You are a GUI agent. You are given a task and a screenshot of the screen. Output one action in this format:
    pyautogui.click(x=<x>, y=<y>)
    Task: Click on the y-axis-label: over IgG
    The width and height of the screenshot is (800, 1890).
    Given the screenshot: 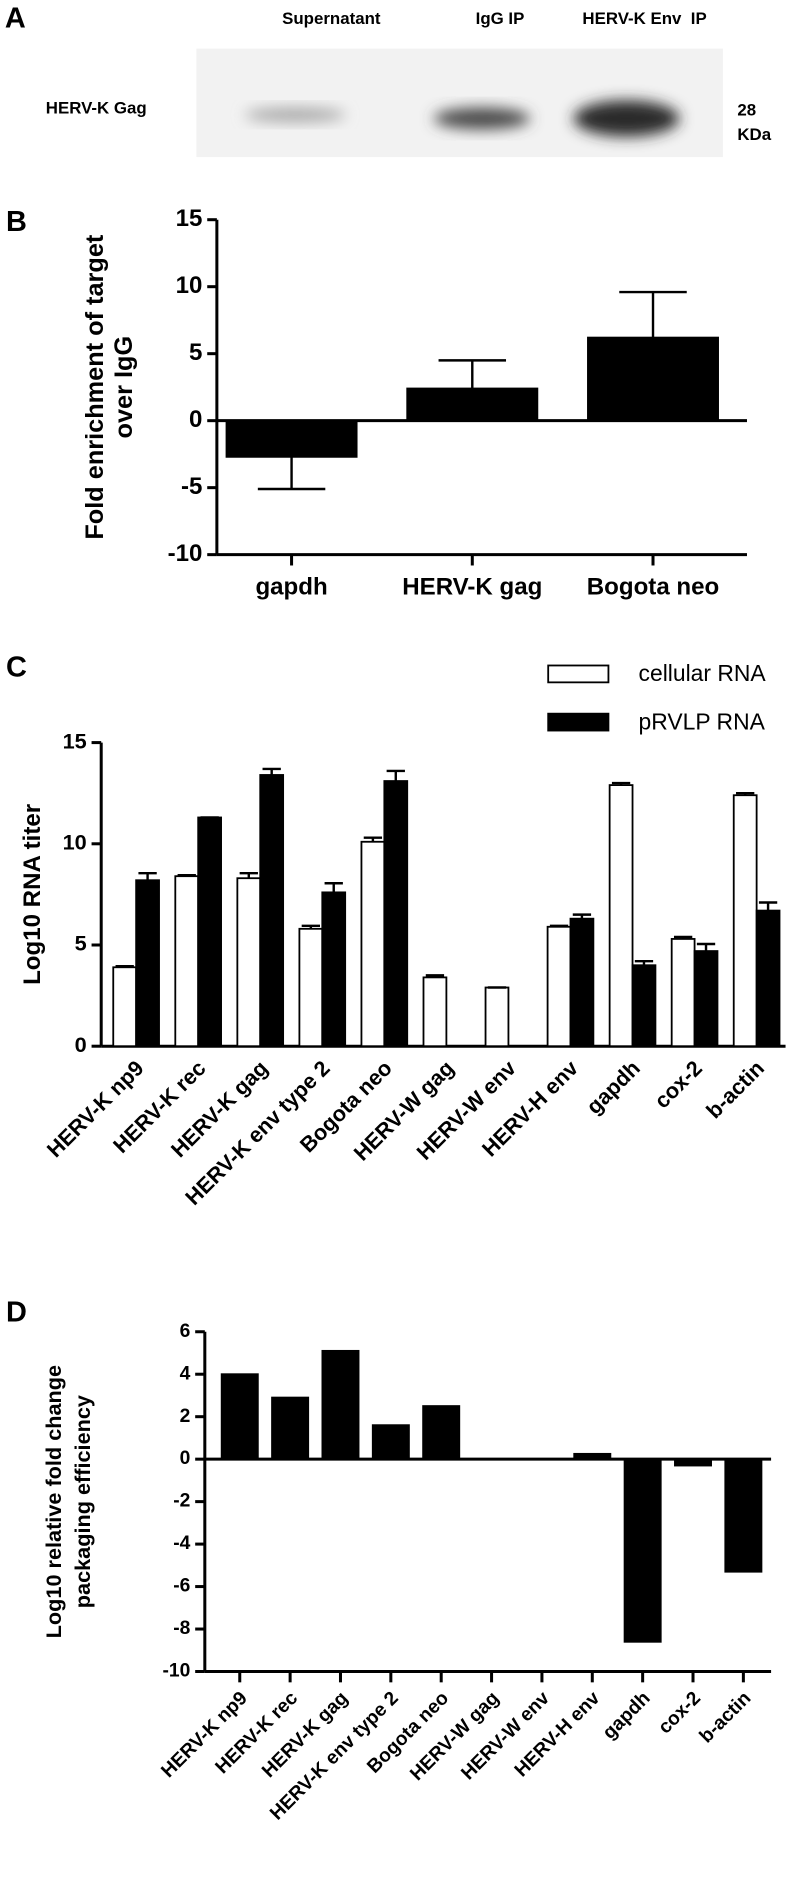 What is the action you would take?
    pyautogui.click(x=124, y=387)
    